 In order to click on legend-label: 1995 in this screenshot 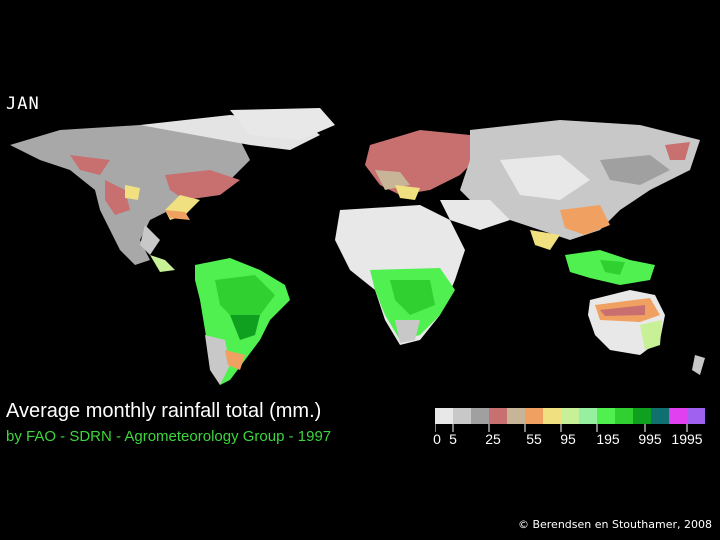, I will do `click(687, 439)`.